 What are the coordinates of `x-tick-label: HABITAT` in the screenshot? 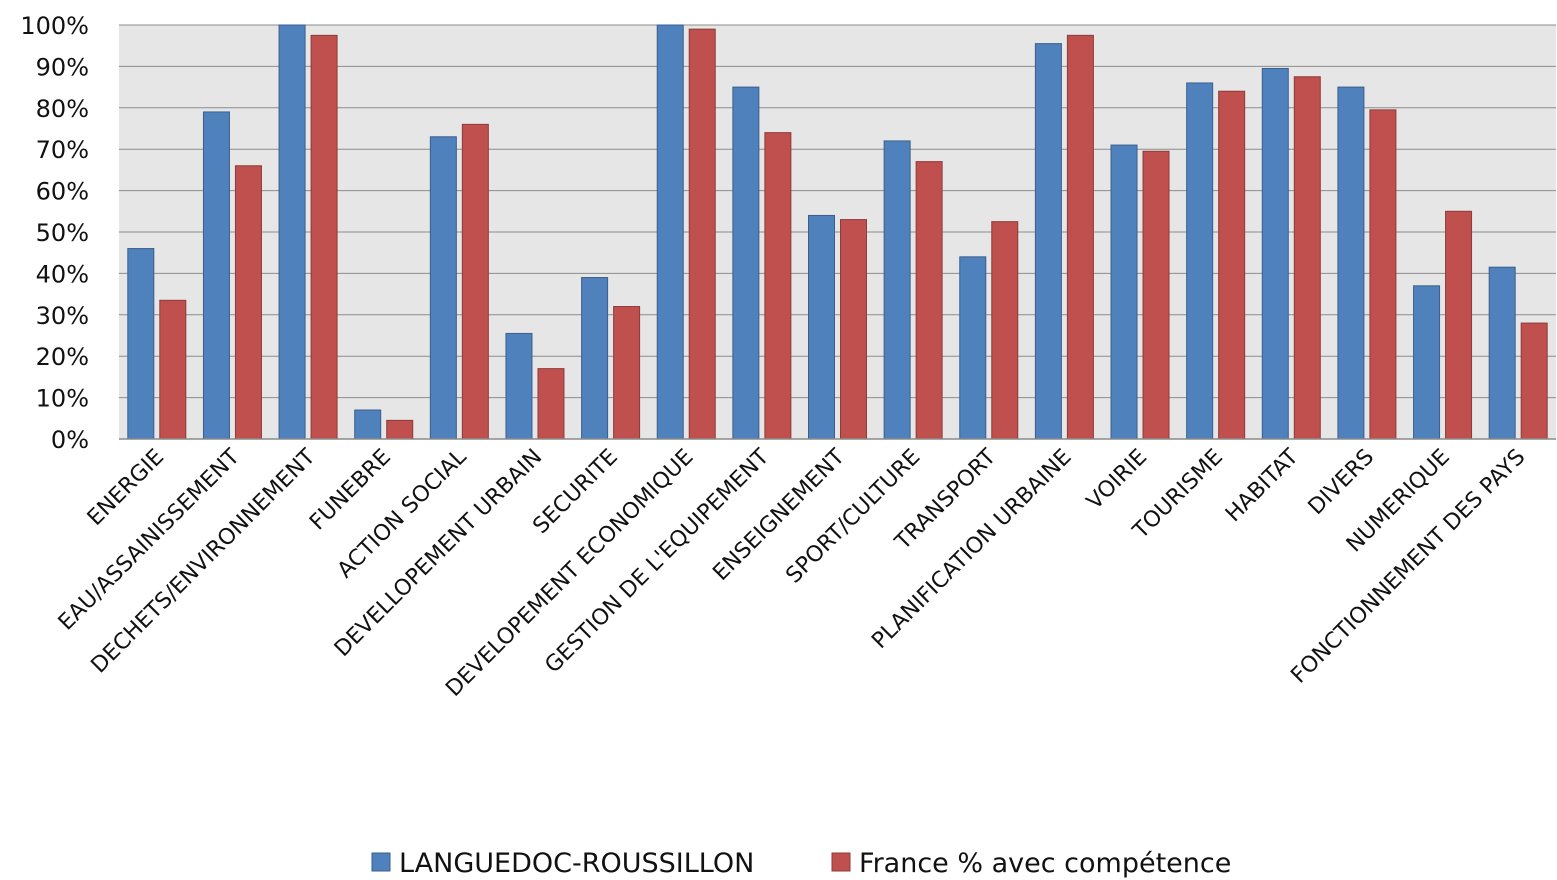 It's located at (1262, 485).